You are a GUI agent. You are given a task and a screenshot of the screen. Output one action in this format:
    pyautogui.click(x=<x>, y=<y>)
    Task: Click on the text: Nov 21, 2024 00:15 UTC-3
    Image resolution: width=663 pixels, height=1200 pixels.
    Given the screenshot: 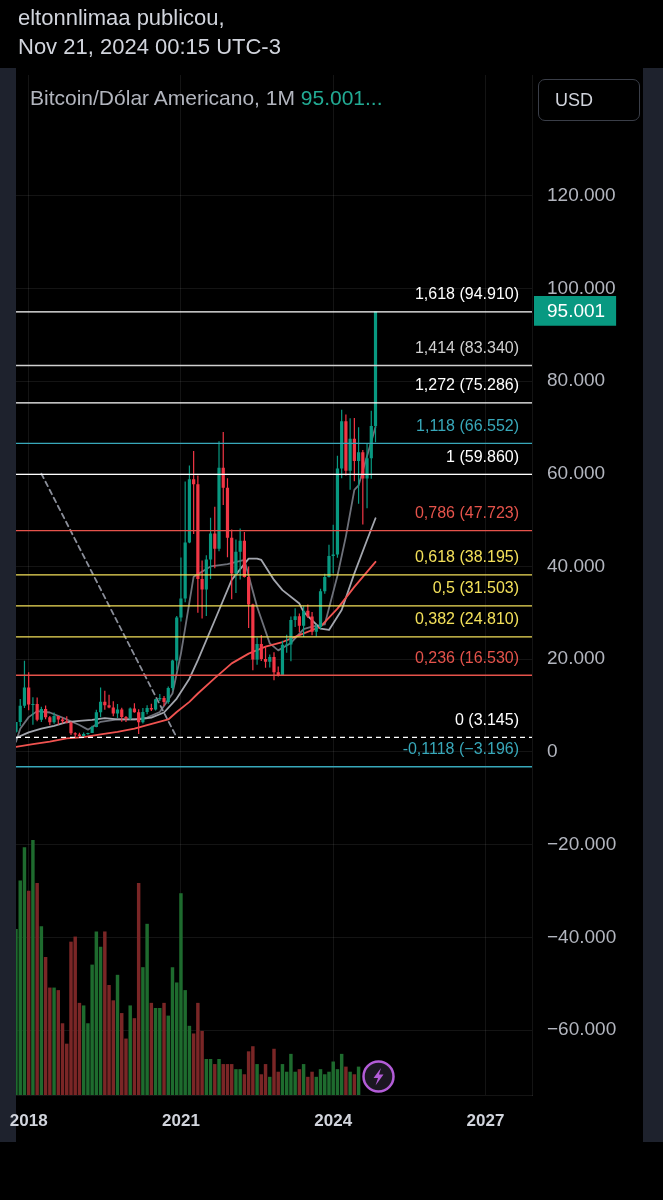 What is the action you would take?
    pyautogui.click(x=149, y=47)
    